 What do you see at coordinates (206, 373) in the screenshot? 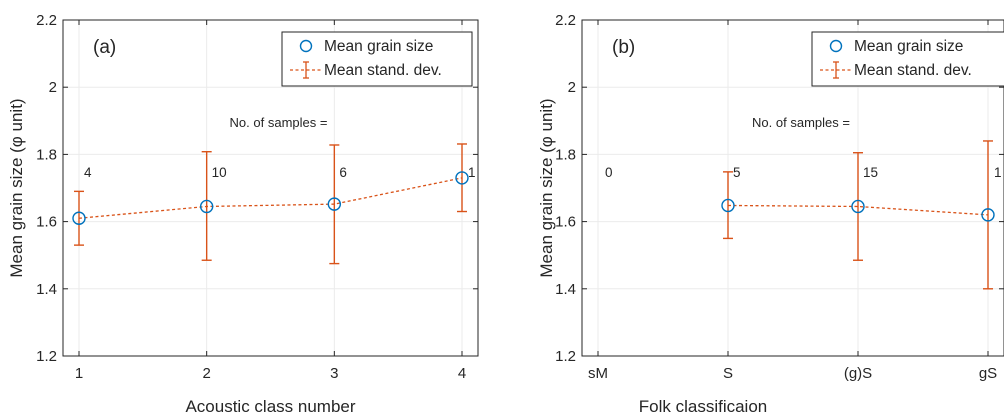
I see `x-tick-label: 2` at bounding box center [206, 373].